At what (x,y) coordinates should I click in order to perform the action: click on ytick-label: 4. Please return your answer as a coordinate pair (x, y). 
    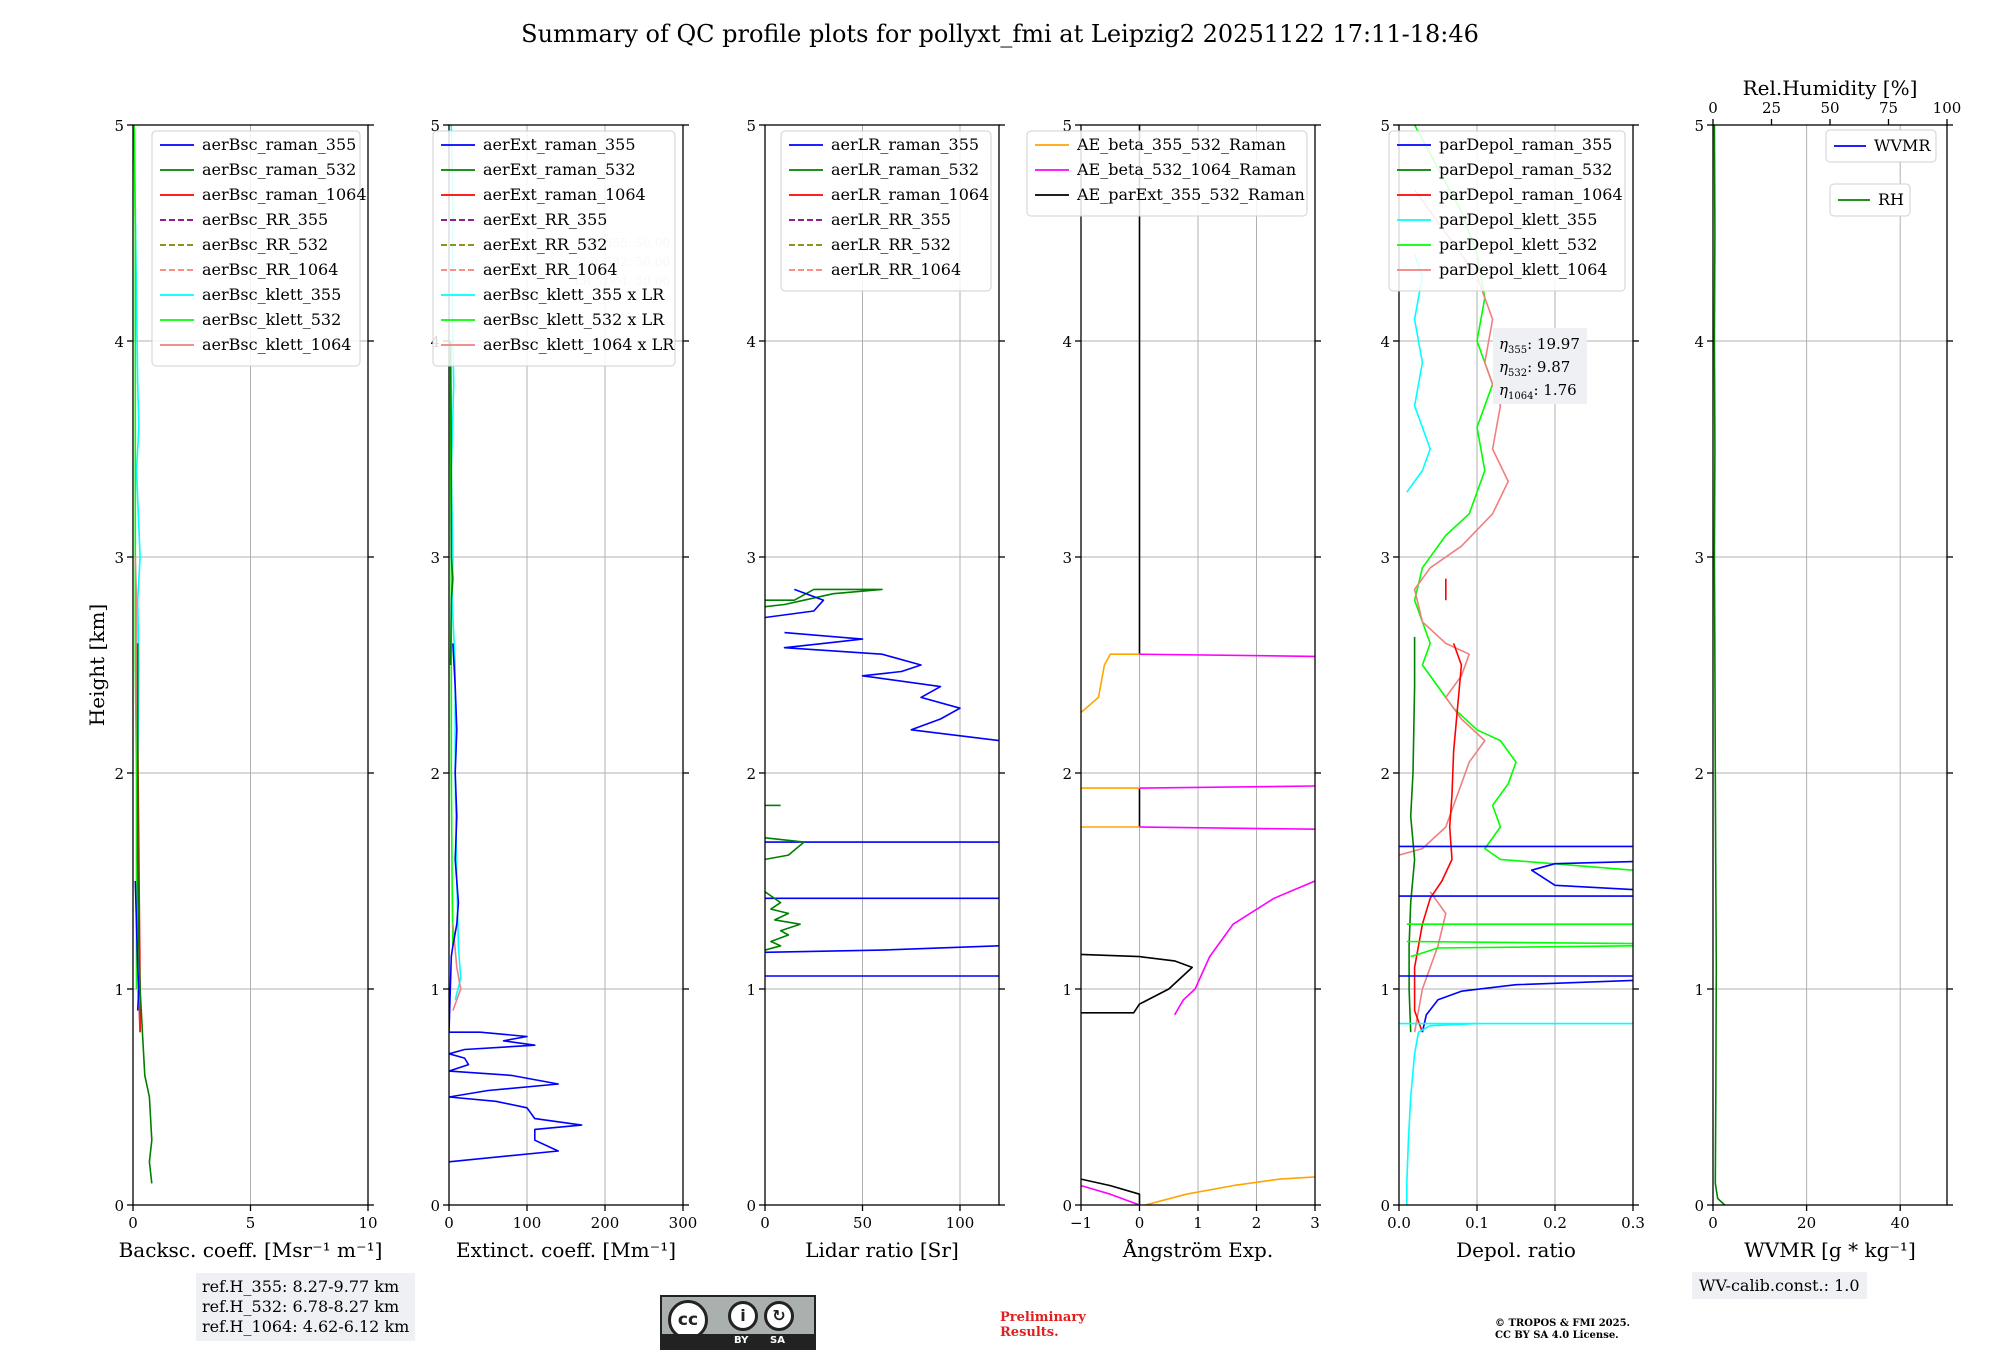
    Looking at the image, I should click on (1385, 342).